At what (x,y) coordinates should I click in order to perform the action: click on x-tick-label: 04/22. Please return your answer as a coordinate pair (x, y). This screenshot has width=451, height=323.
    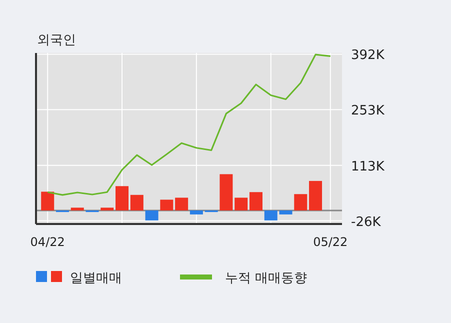
    Looking at the image, I should click on (47, 242).